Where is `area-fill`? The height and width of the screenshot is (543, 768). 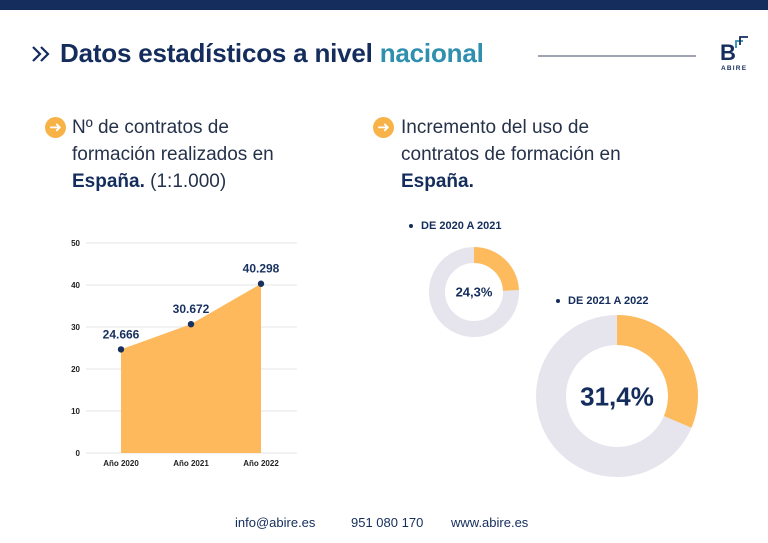 area-fill is located at coordinates (191, 368).